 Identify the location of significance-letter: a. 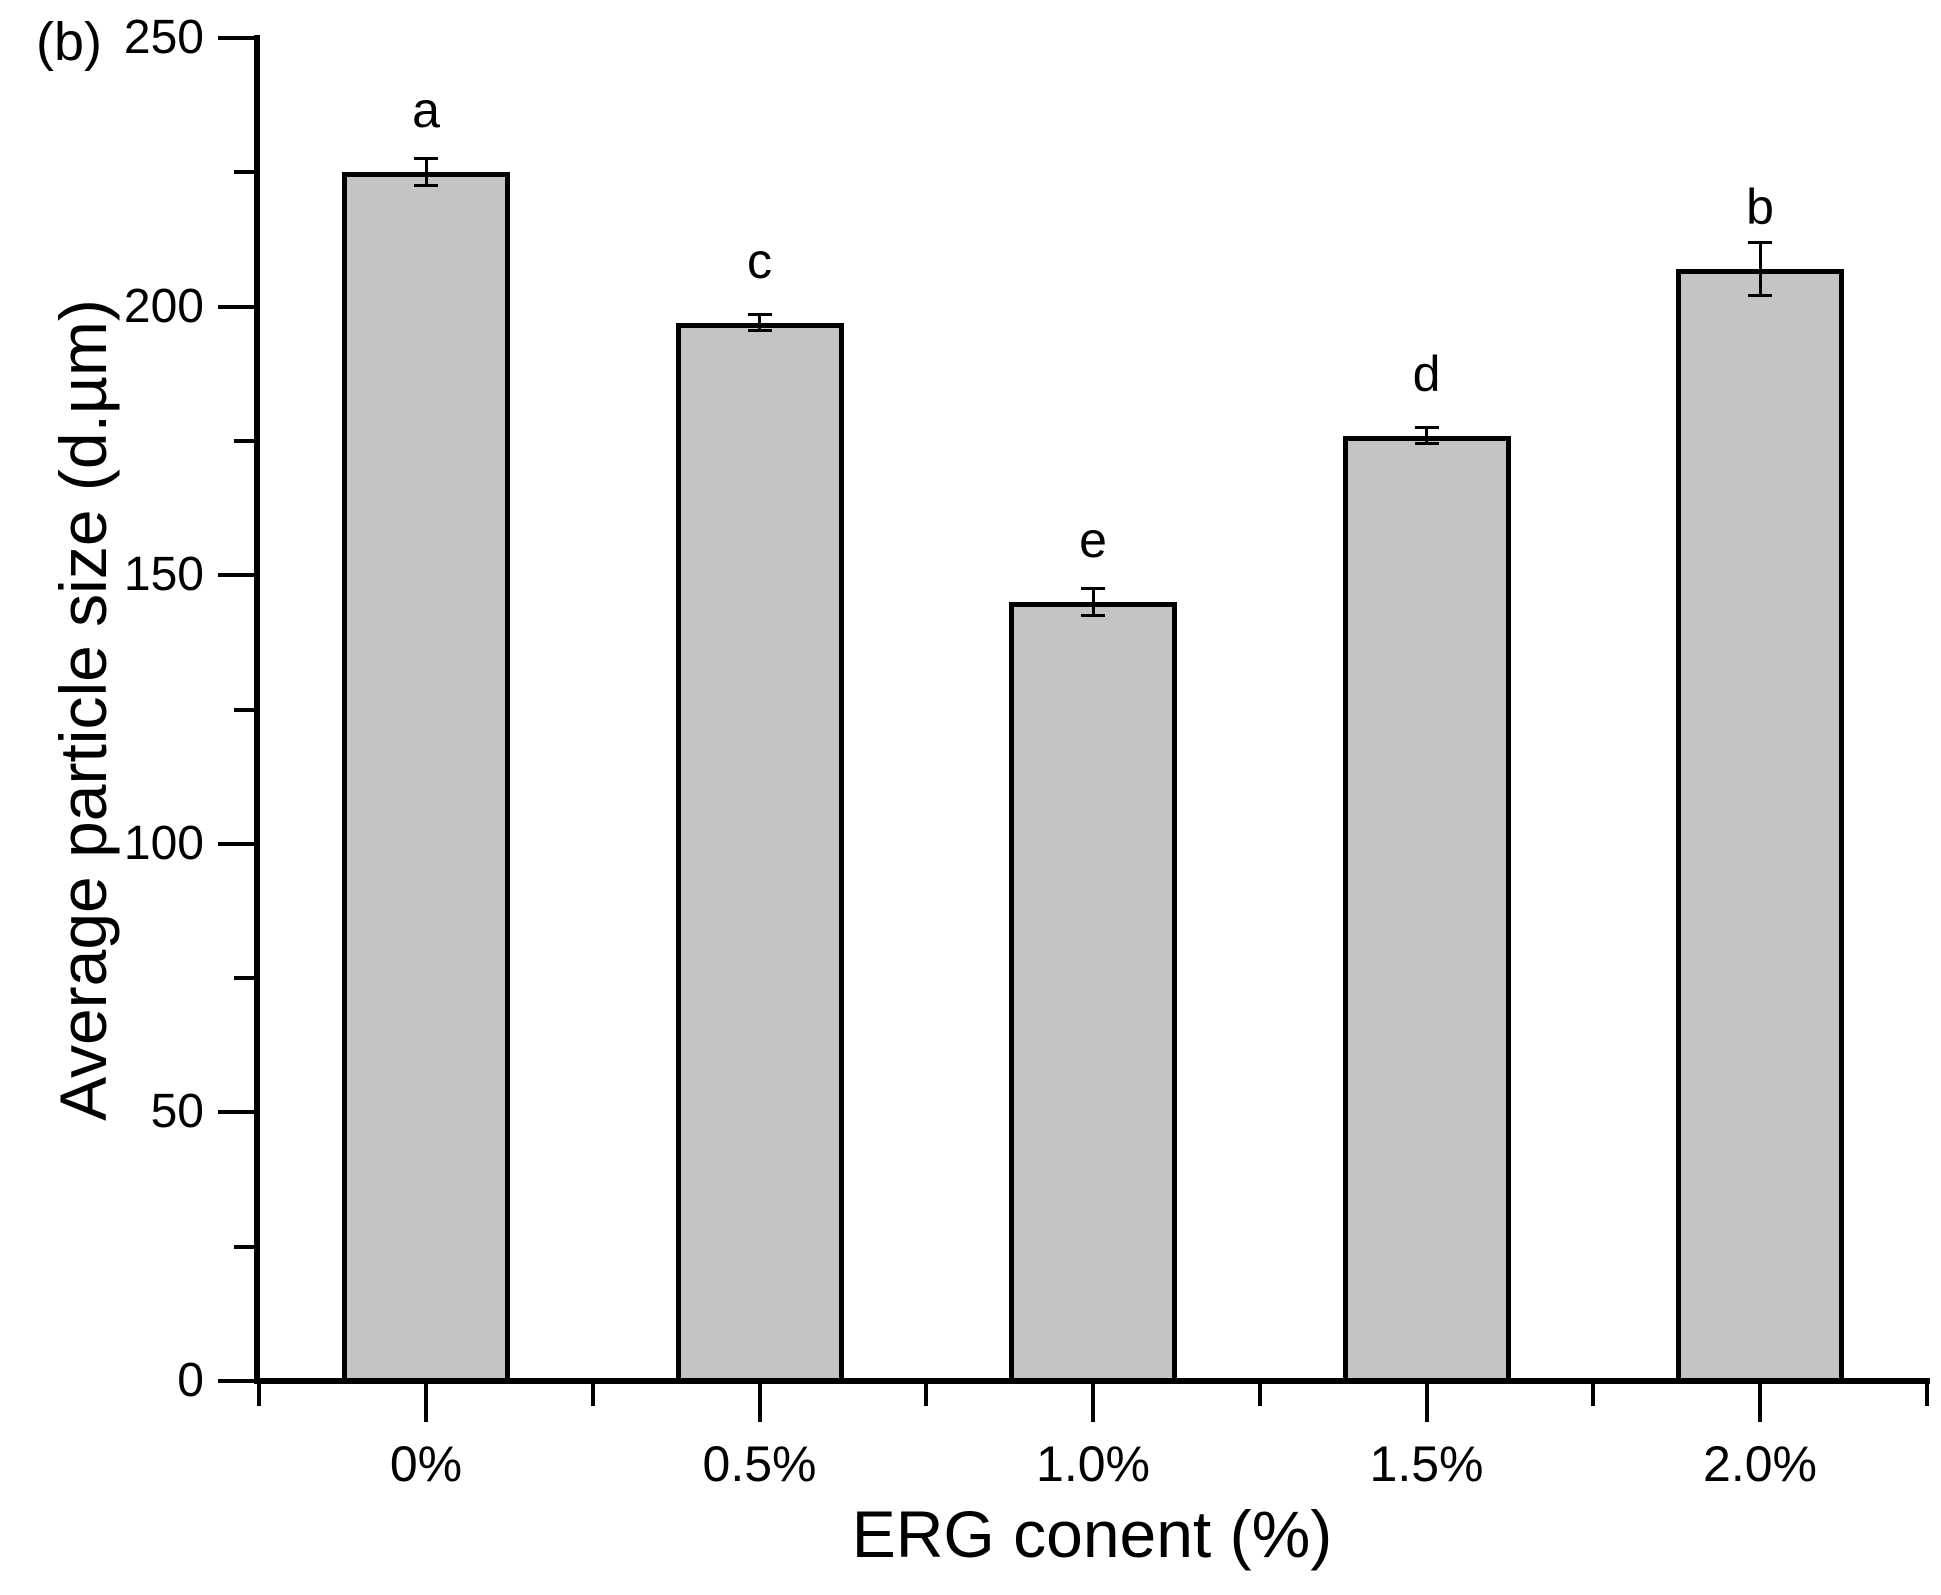
(426, 110).